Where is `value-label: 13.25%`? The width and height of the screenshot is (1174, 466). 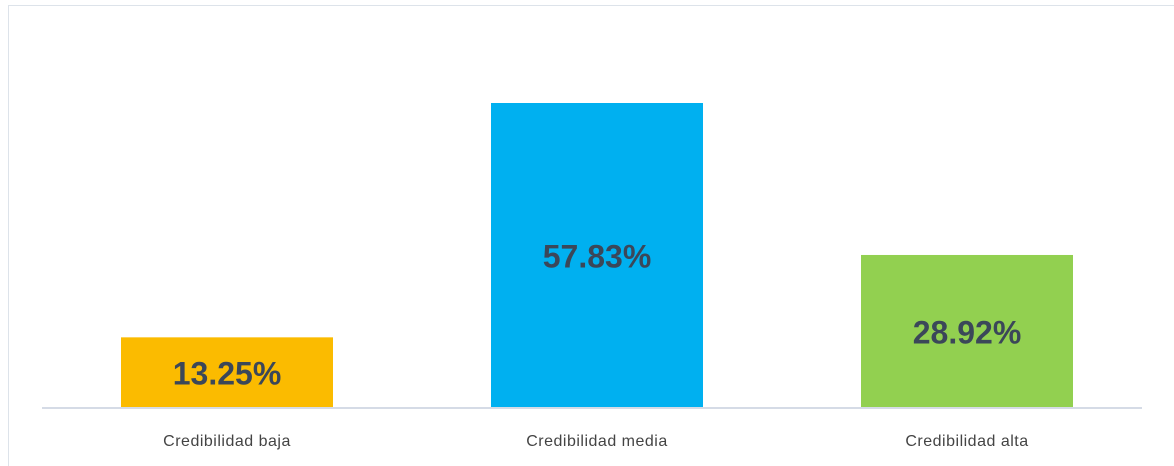
value-label: 13.25% is located at coordinates (227, 374).